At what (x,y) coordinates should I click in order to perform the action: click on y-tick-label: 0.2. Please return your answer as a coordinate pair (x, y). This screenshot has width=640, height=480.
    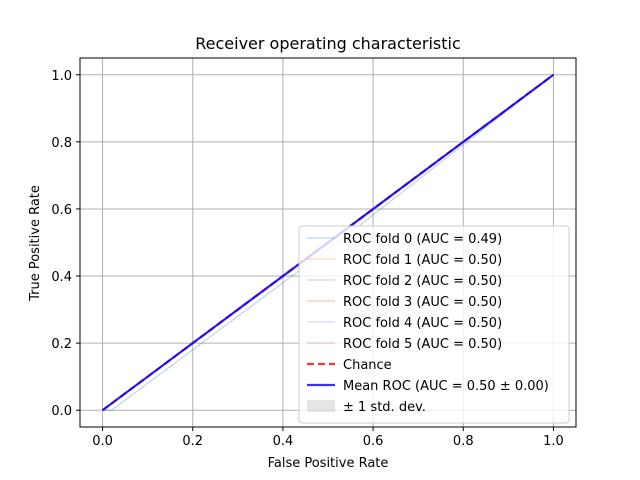
    Looking at the image, I should click on (61, 344).